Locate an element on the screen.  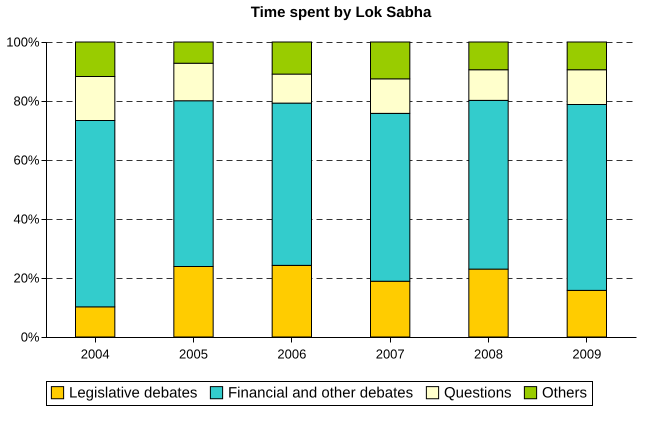
legend-label: Questions is located at coordinates (478, 393).